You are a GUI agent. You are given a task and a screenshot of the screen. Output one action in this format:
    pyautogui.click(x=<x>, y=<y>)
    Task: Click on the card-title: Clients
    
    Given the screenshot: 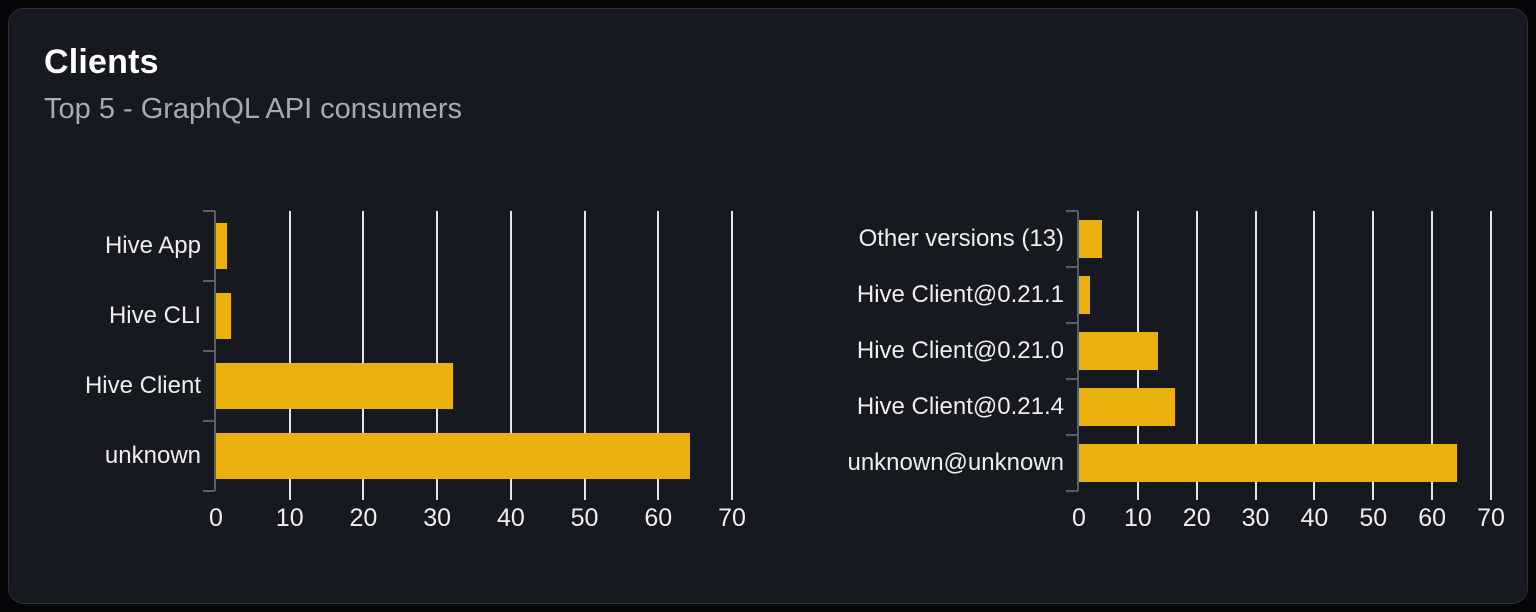 What is the action you would take?
    pyautogui.click(x=101, y=62)
    